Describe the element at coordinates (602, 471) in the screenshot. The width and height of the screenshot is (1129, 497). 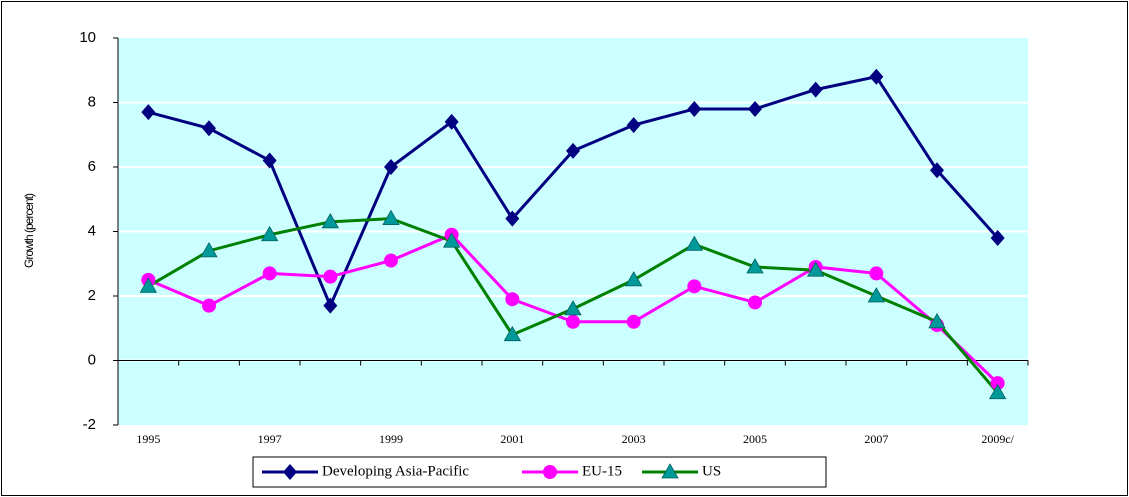
I see `legend-label: EU-15` at that location.